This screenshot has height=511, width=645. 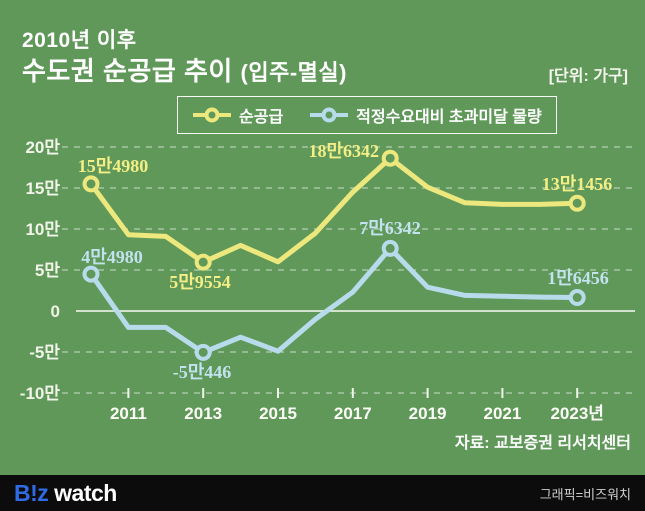 What do you see at coordinates (322, 493) in the screenshot?
I see `footer-bar: B!z watch 그래픽=비즈워치` at bounding box center [322, 493].